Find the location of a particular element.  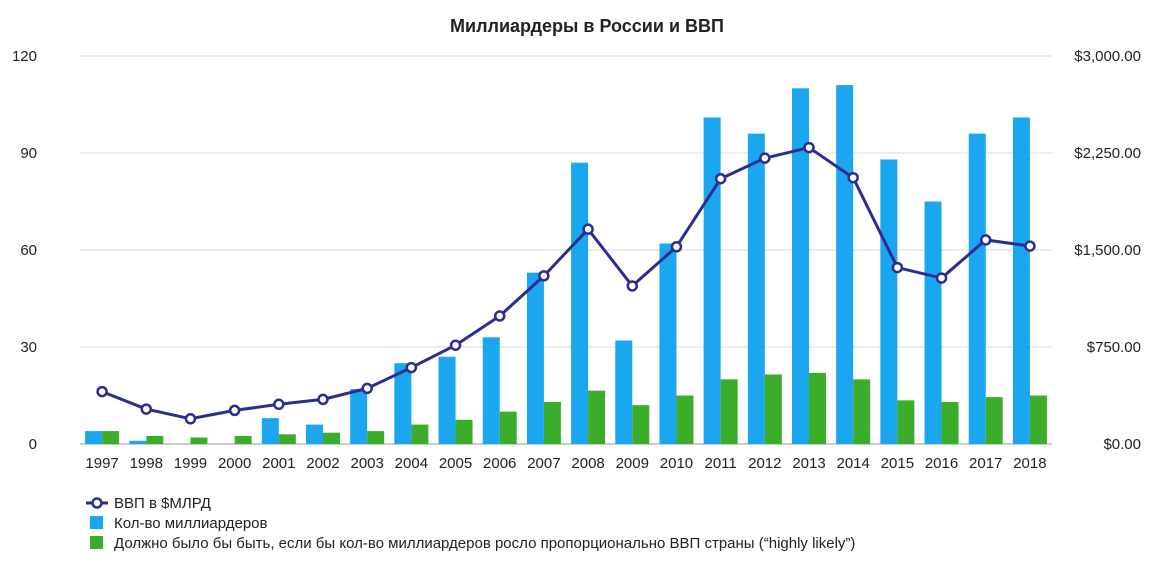

x-tick-label: 2000 is located at coordinates (234, 463).